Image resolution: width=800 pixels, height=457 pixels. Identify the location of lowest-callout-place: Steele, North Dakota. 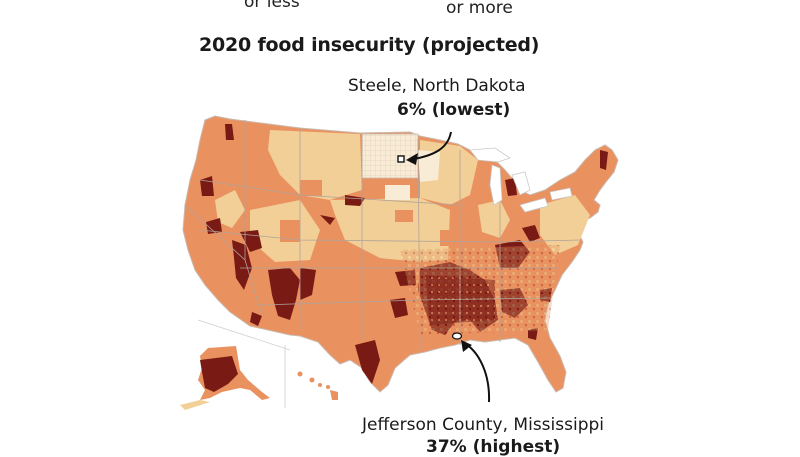
(437, 86).